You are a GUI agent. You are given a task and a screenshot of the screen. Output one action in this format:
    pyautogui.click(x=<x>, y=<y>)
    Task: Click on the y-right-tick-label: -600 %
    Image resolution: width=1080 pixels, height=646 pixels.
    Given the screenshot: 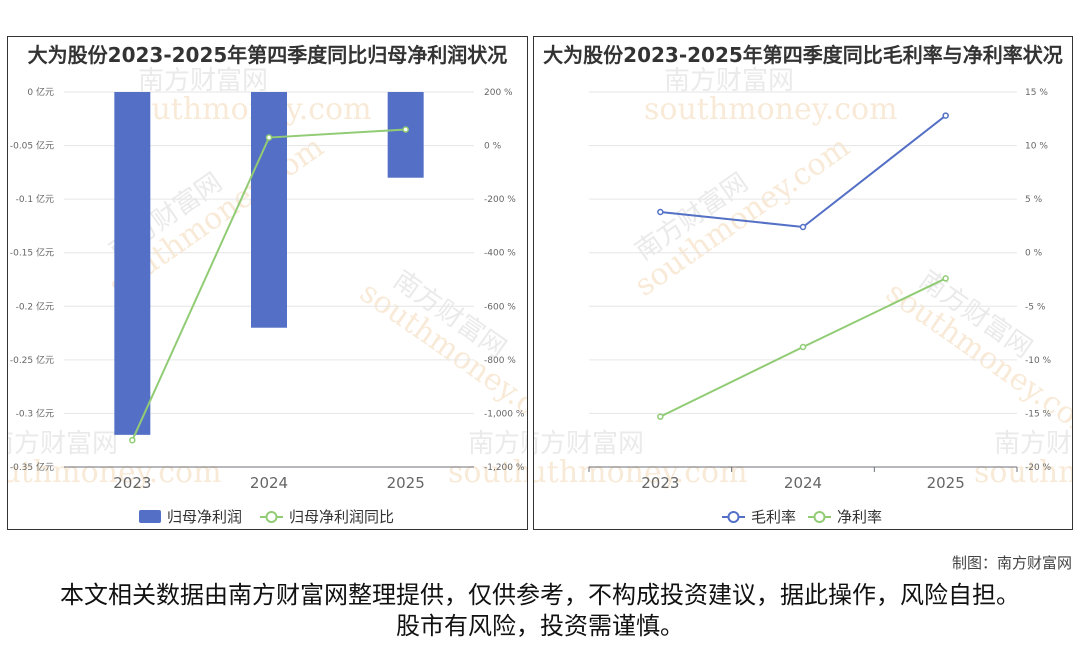 What is the action you would take?
    pyautogui.click(x=500, y=307)
    